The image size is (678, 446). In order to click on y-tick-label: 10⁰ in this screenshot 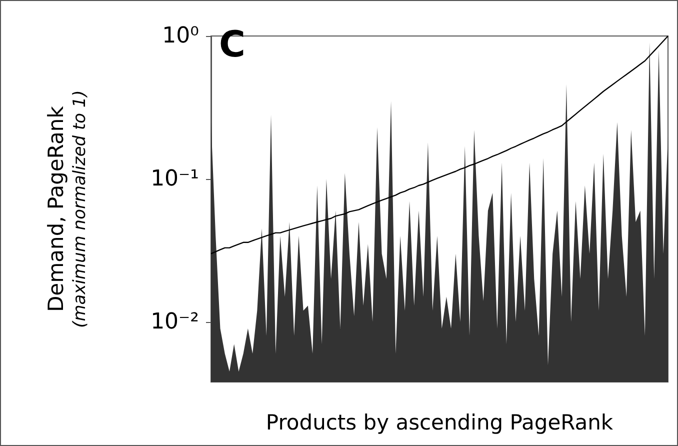, I will do `click(181, 36)`.